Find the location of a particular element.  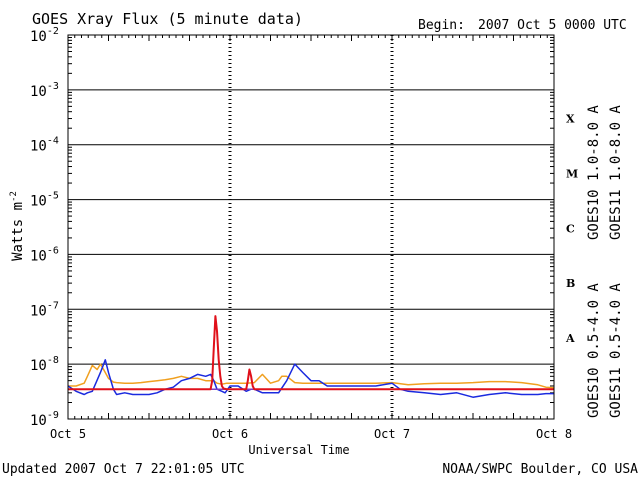

x-axis-label: Universal Time is located at coordinates (298, 450).